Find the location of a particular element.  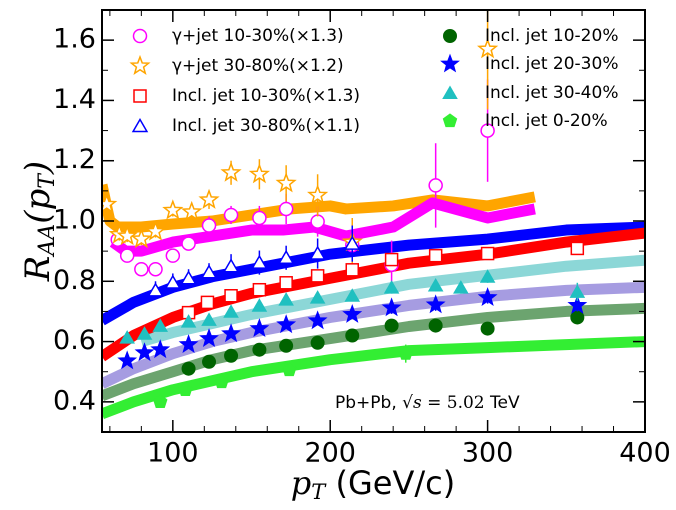

x-tick-label: 300 is located at coordinates (488, 453).